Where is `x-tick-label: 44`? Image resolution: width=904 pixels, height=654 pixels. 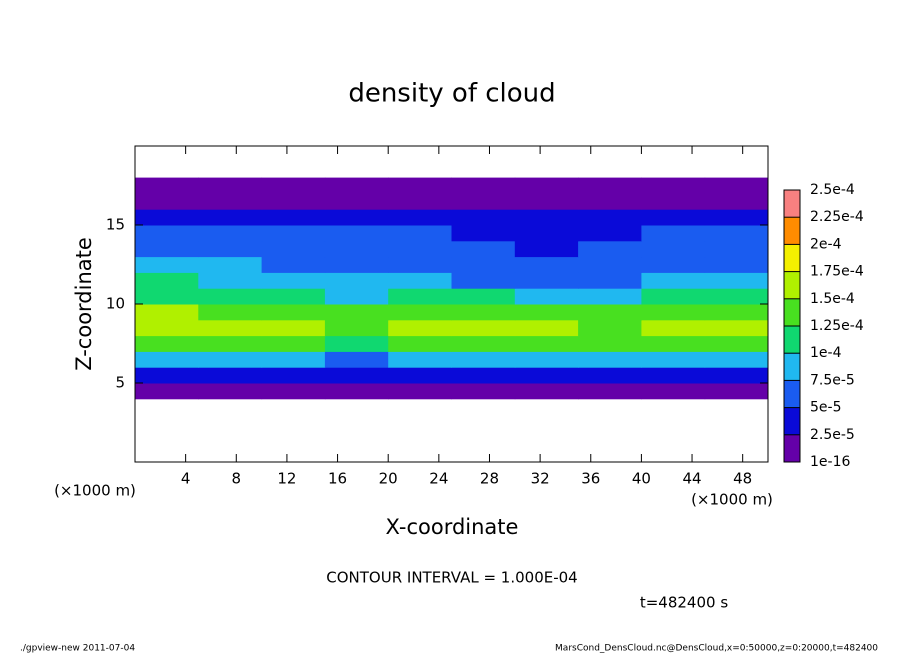 x-tick-label: 44 is located at coordinates (691, 479).